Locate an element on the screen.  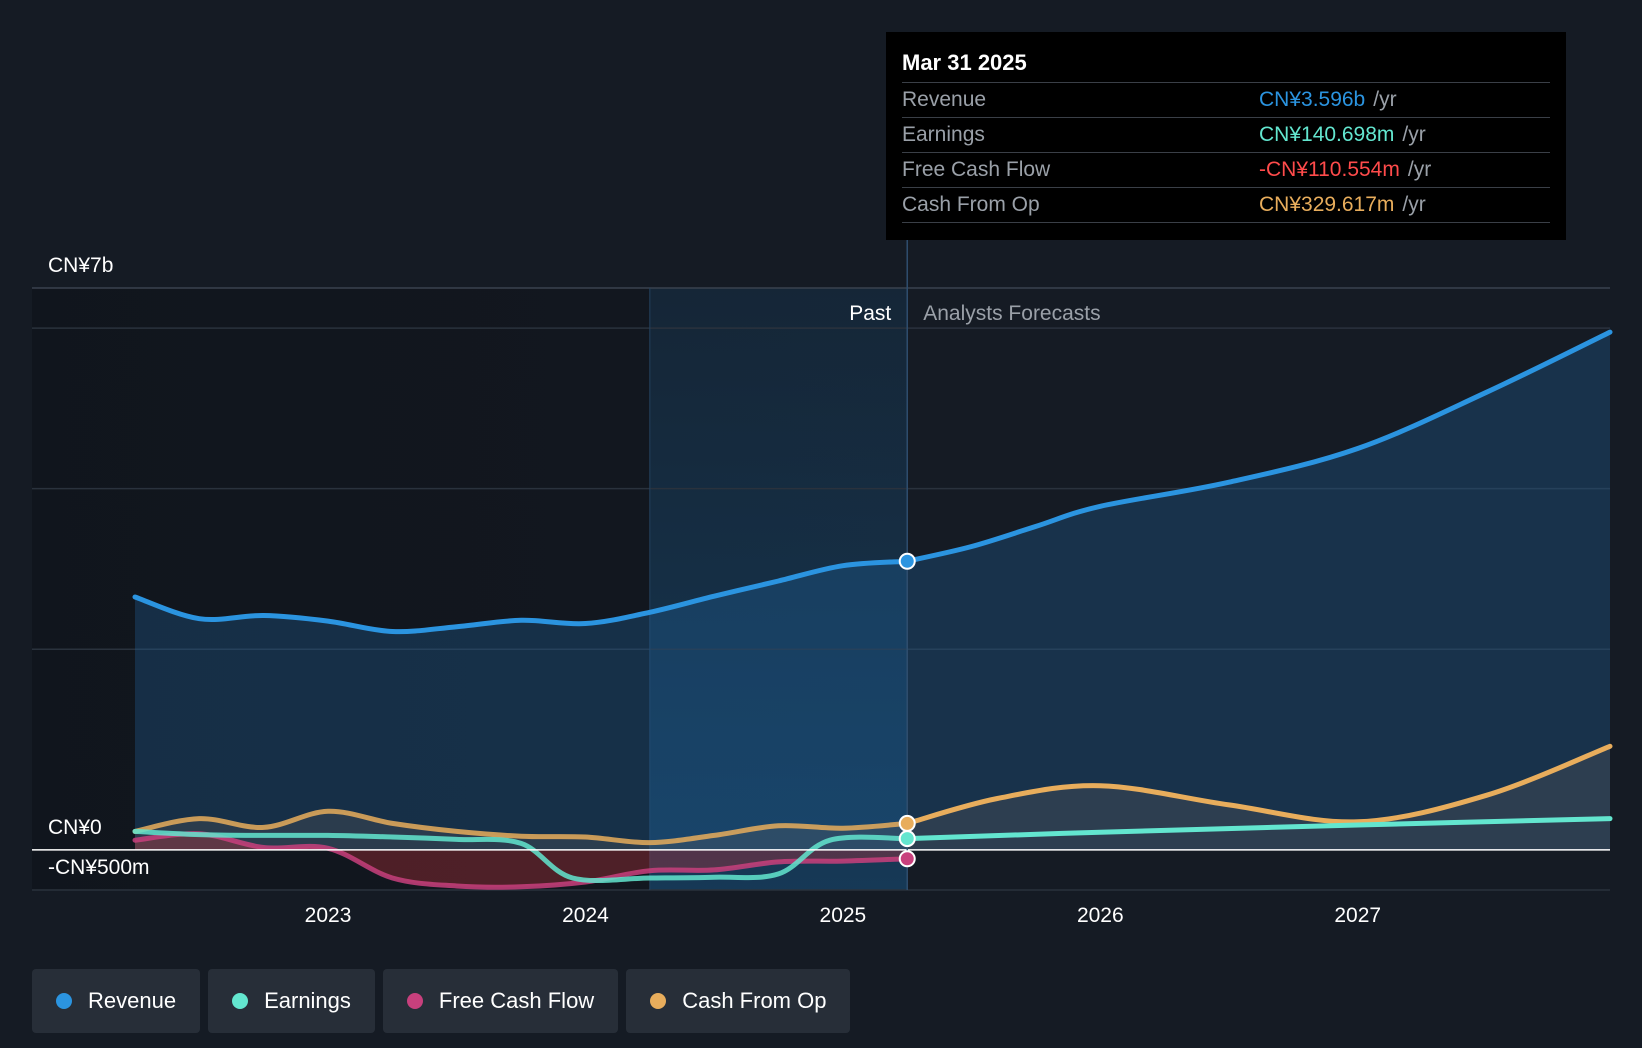
x-tick-label: 2026 is located at coordinates (1100, 915).